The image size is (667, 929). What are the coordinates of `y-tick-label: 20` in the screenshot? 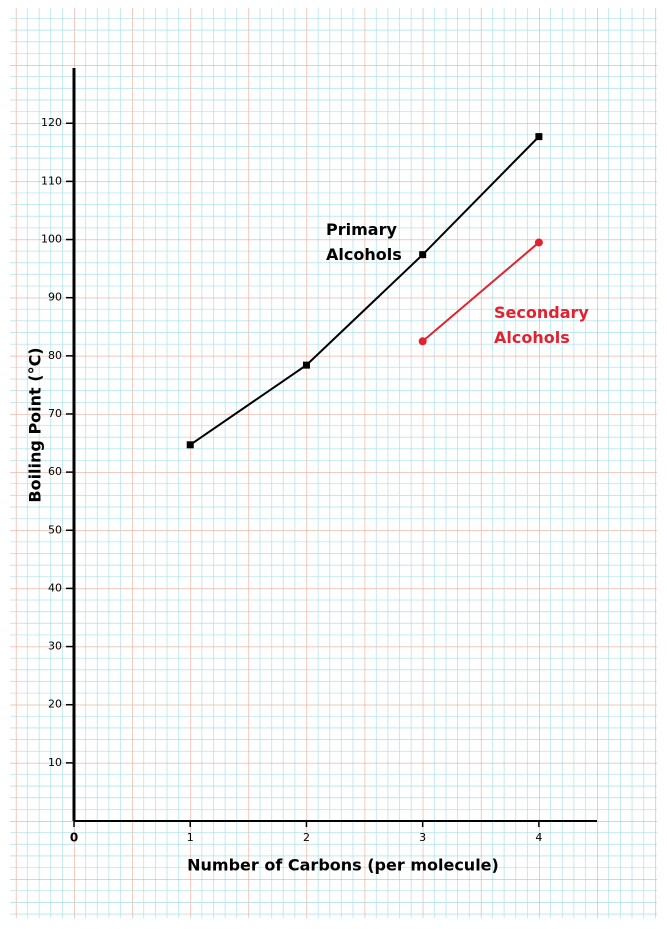 It's located at (55, 704).